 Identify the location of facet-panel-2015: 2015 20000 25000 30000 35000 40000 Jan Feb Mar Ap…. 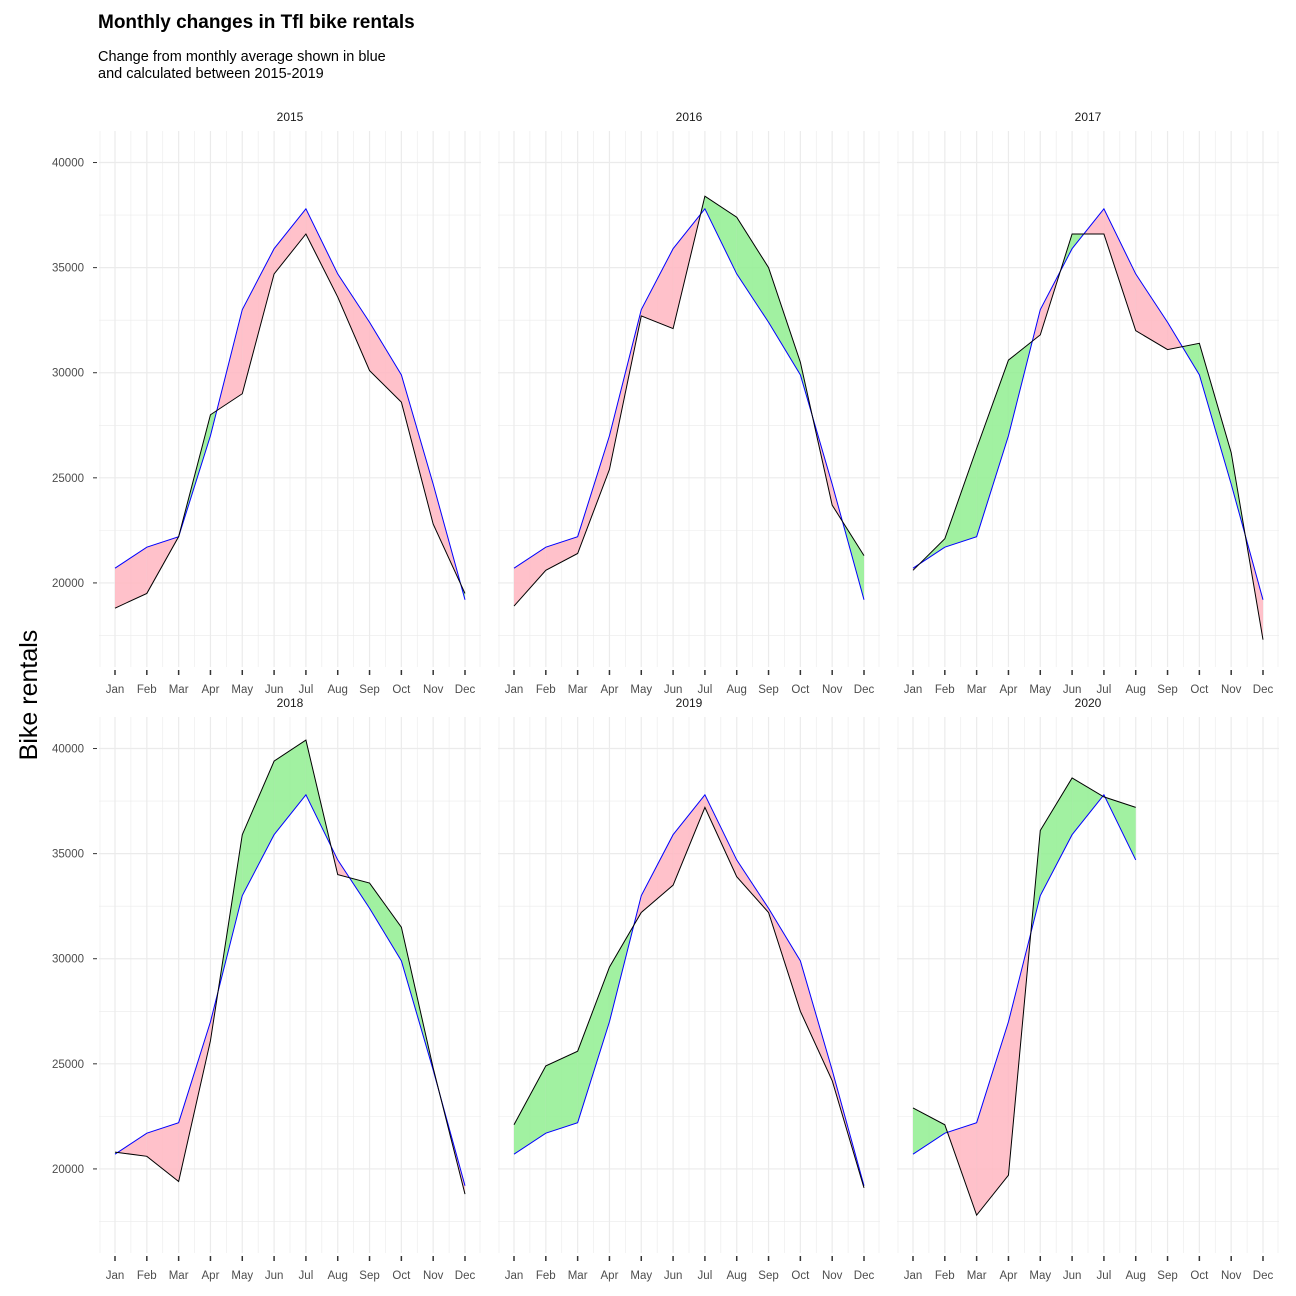
(266, 403).